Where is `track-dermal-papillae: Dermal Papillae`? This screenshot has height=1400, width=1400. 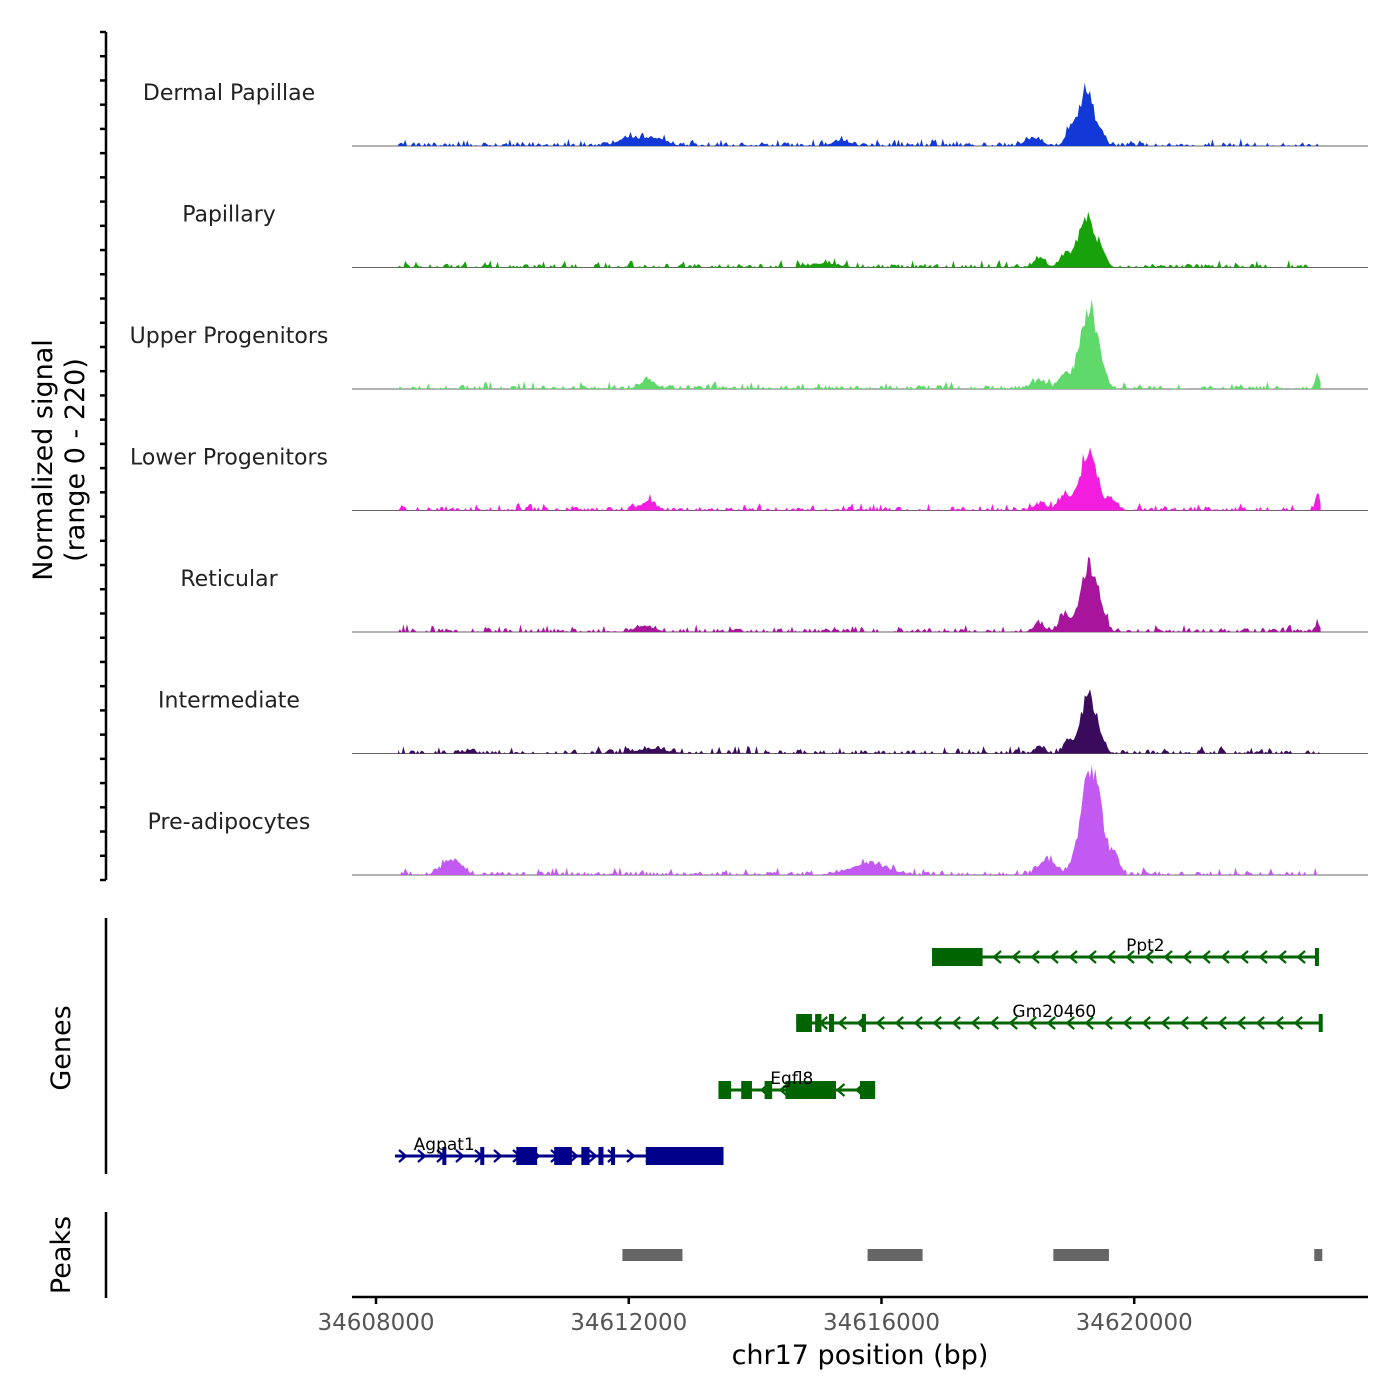
track-dermal-papillae: Dermal Papillae is located at coordinates (755, 114).